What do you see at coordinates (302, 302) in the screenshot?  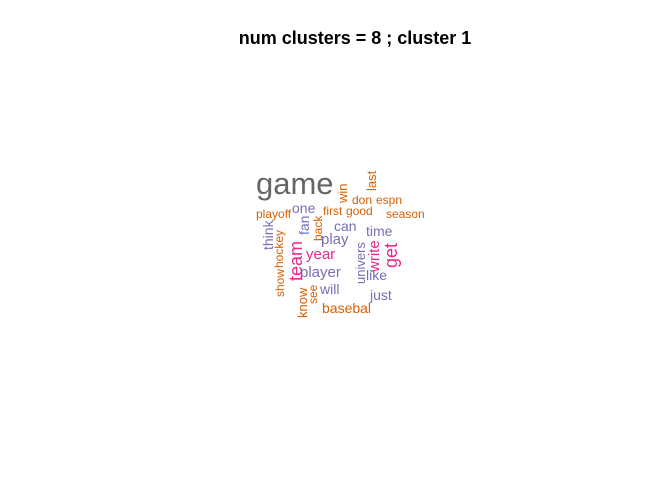 I see `word-know: know` at bounding box center [302, 302].